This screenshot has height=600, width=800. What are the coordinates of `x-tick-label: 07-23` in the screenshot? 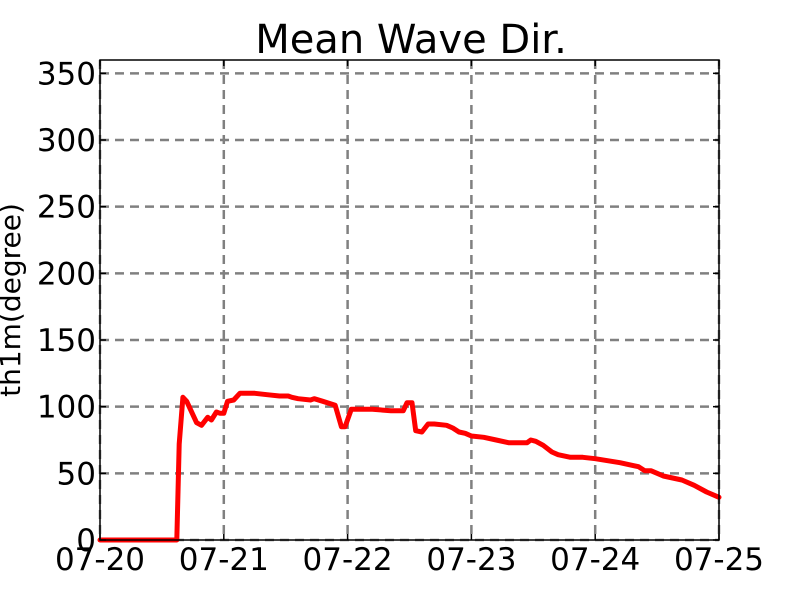 It's located at (471, 560).